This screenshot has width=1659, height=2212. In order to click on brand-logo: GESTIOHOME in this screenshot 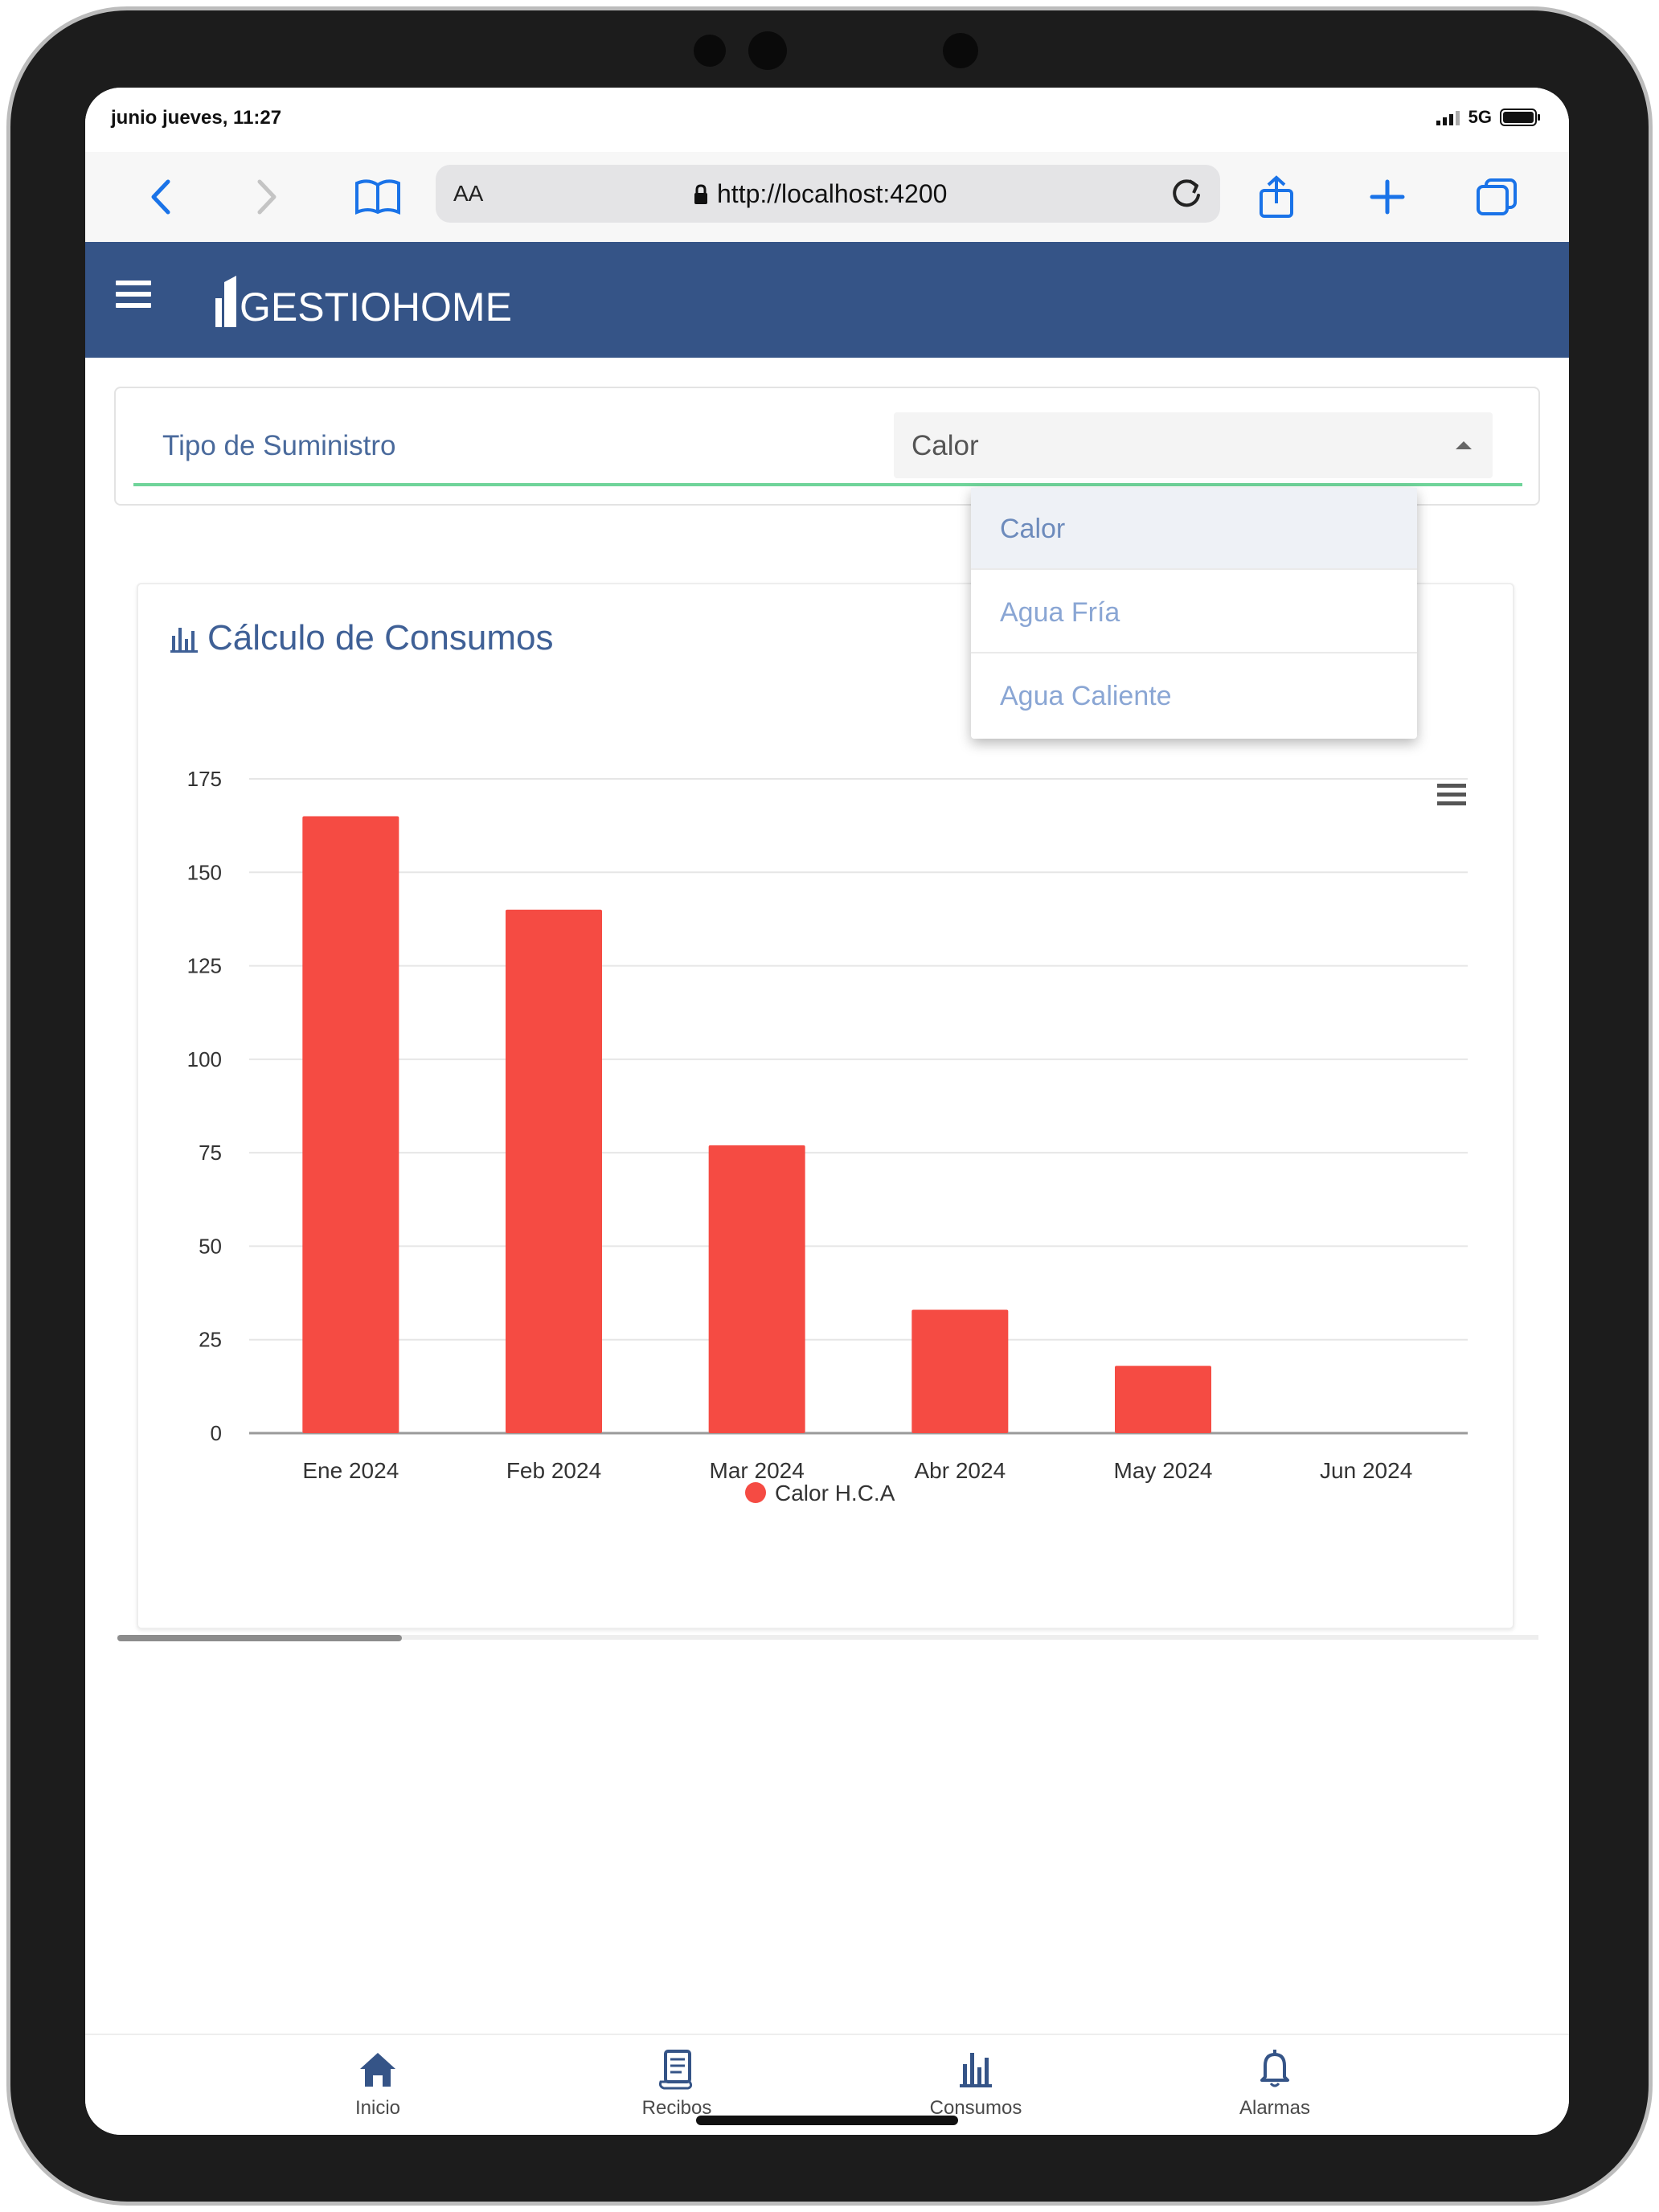, I will do `click(363, 299)`.